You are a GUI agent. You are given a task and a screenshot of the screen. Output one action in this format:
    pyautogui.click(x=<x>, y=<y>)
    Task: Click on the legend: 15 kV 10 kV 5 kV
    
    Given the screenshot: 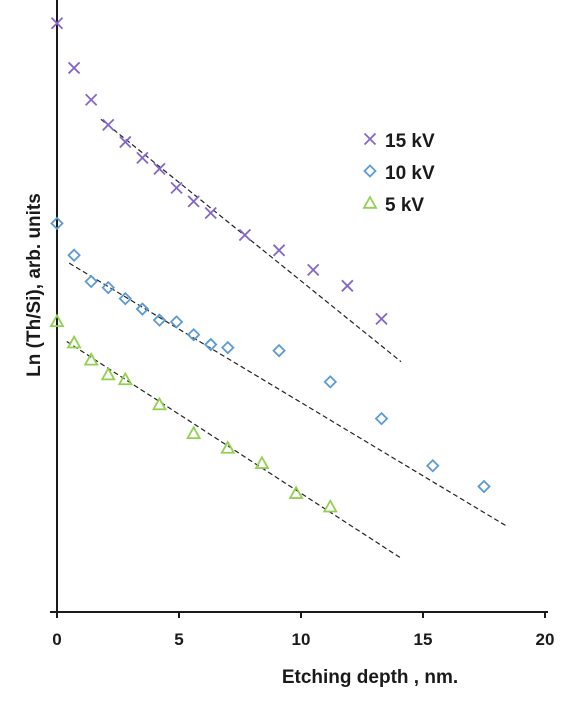 What is the action you would take?
    pyautogui.click(x=398, y=173)
    